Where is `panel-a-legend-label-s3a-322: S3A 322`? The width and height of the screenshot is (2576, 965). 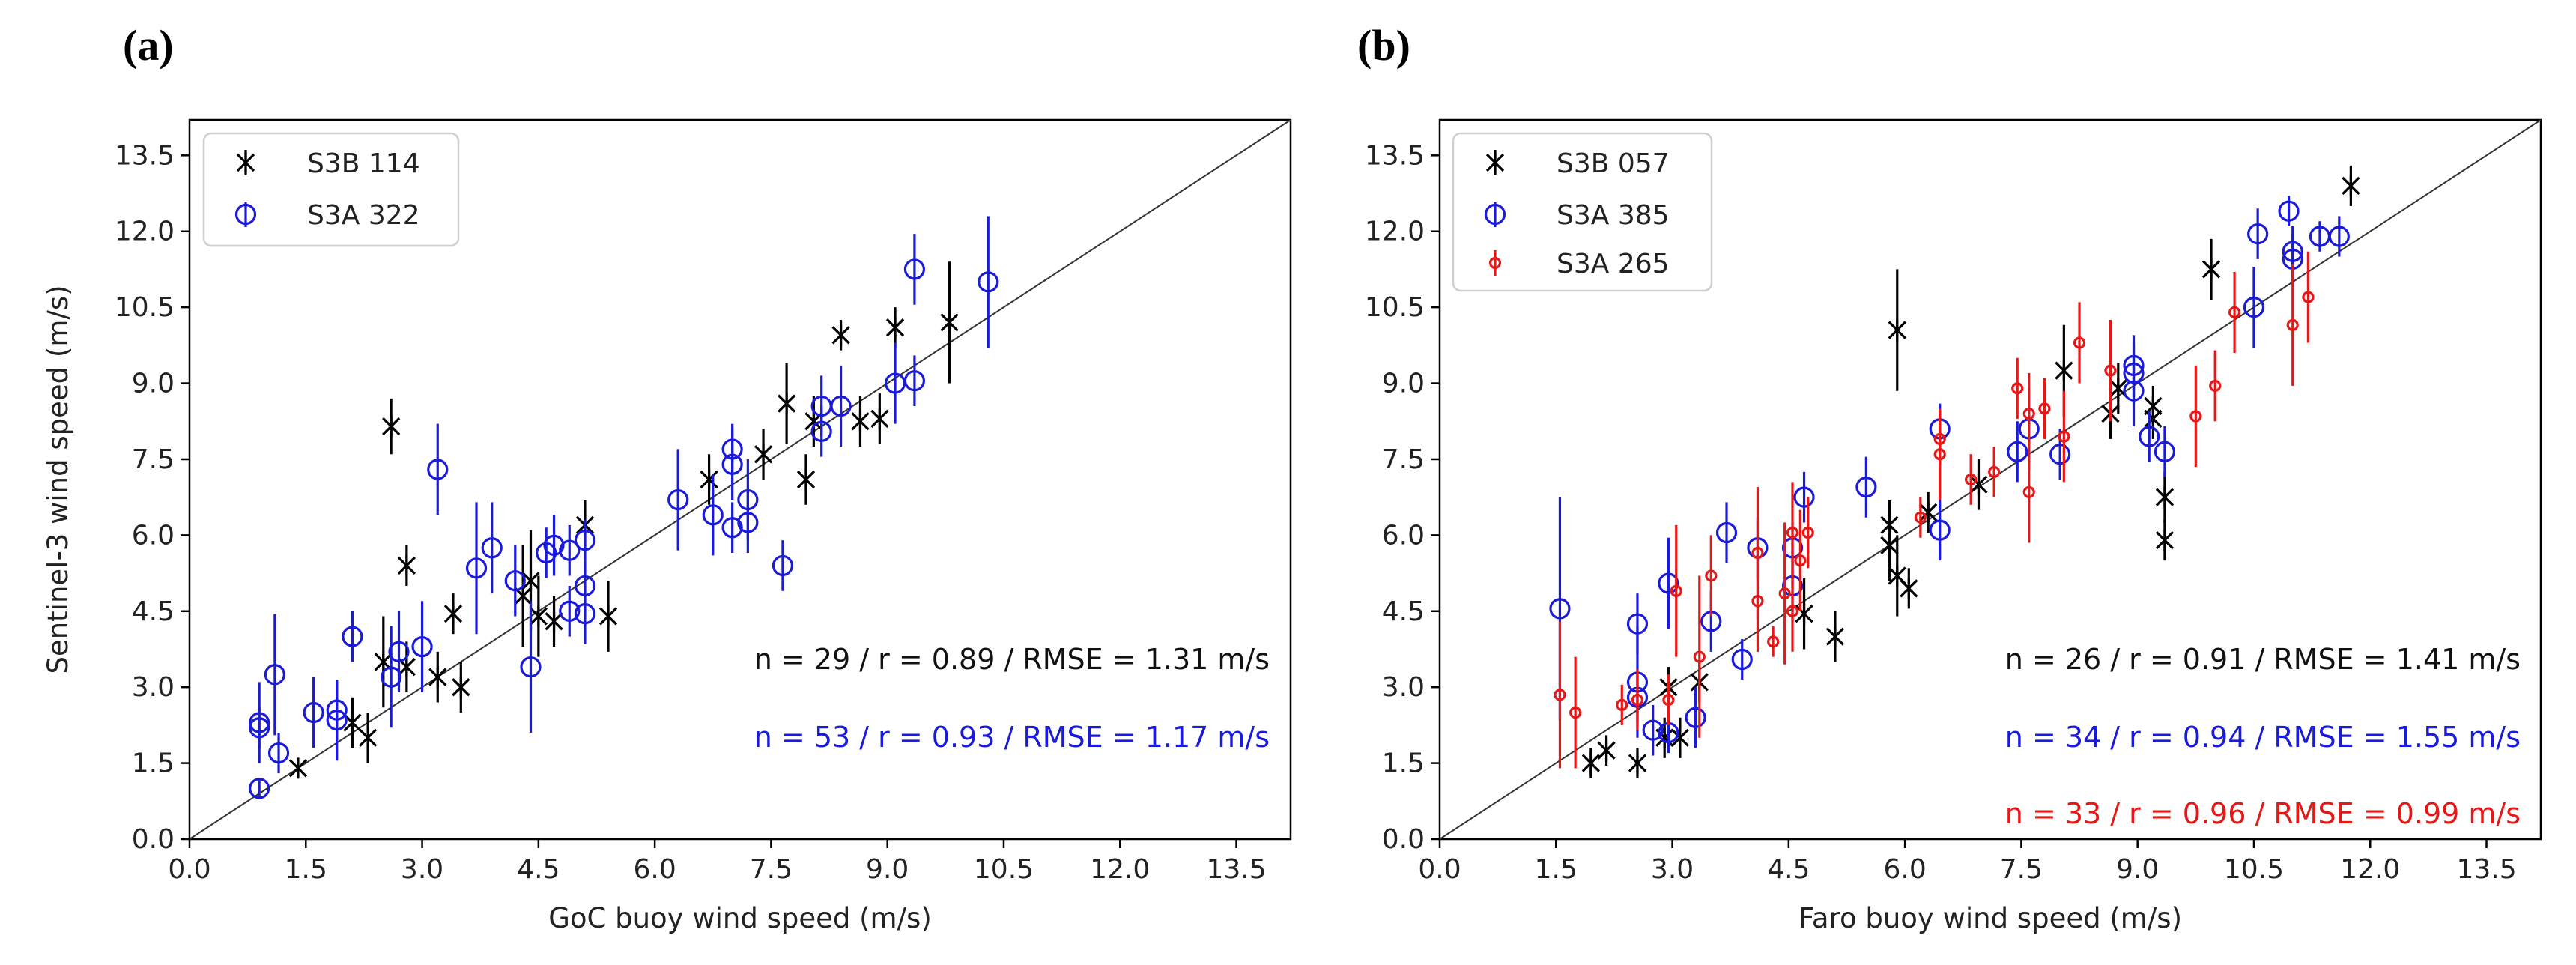
panel-a-legend-label-s3a-322: S3A 322 is located at coordinates (363, 215).